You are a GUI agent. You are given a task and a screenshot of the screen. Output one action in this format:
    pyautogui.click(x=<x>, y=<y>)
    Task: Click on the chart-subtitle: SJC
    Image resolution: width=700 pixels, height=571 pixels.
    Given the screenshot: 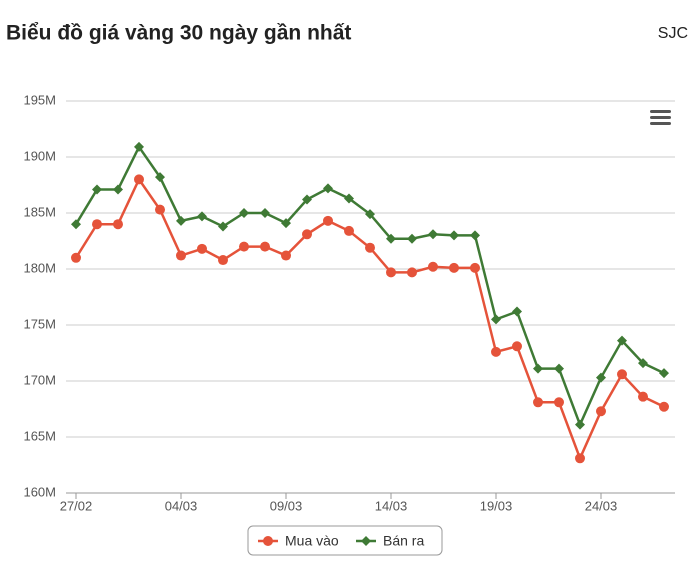 What is the action you would take?
    pyautogui.click(x=673, y=33)
    